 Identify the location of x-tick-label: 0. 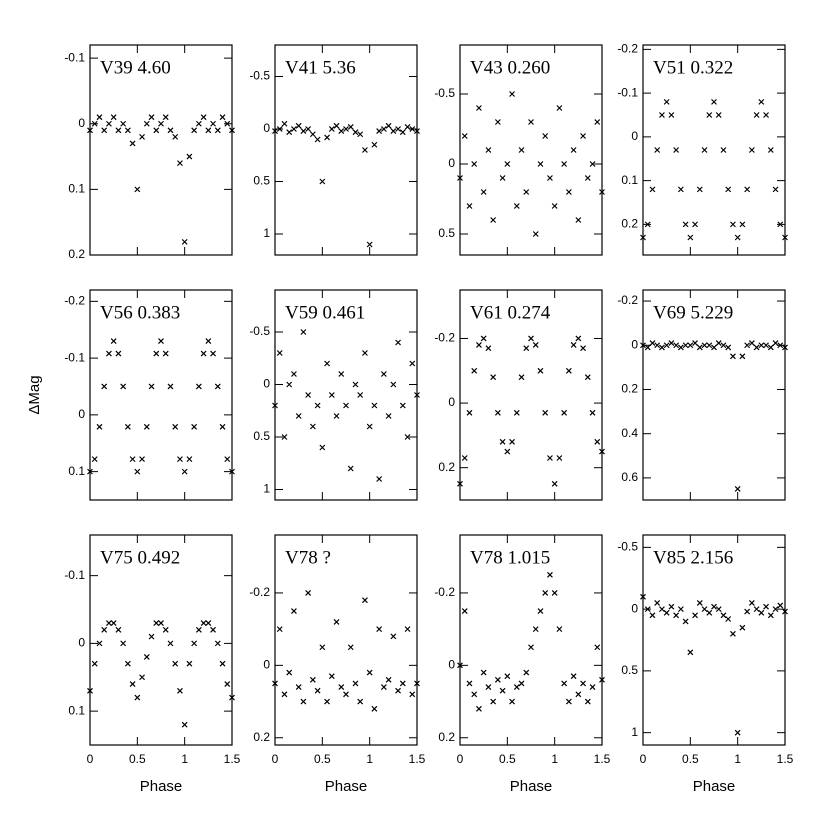
(90, 759).